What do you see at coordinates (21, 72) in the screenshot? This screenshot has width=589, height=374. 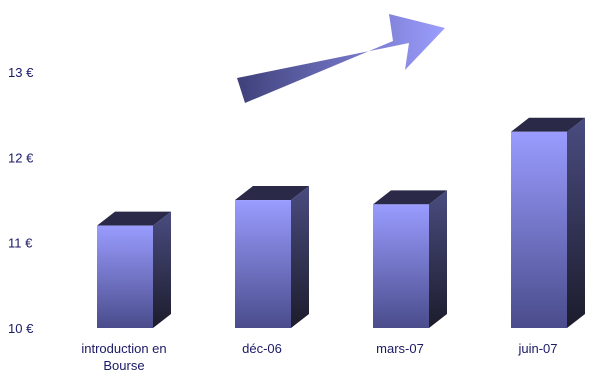 I see `y-tick-label: 13 €` at bounding box center [21, 72].